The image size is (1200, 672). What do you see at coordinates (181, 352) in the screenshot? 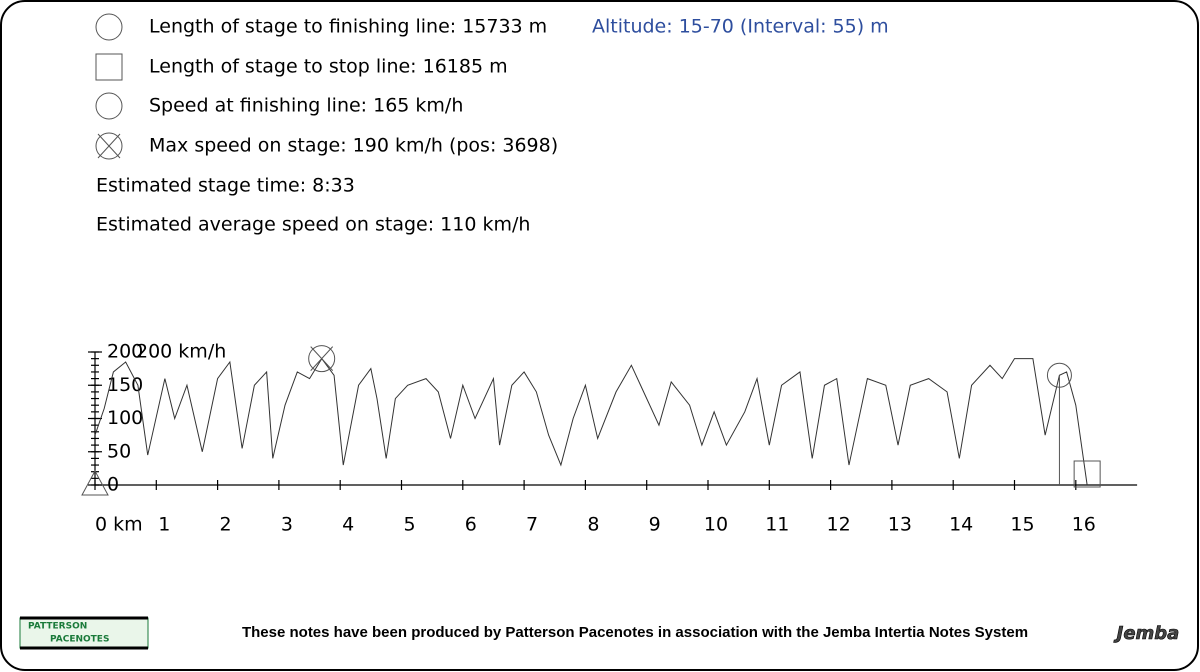
I see `y-axis-label: 200 km/h` at bounding box center [181, 352].